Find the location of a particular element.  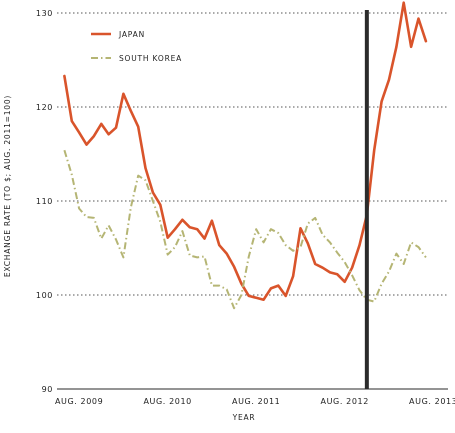

x-tick-label: AUG. 2011 is located at coordinates (256, 401).